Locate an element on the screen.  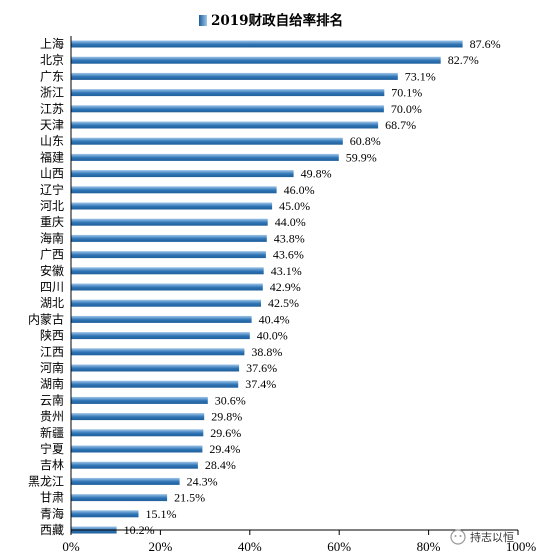
value-label: 46.0% is located at coordinates (299, 190).